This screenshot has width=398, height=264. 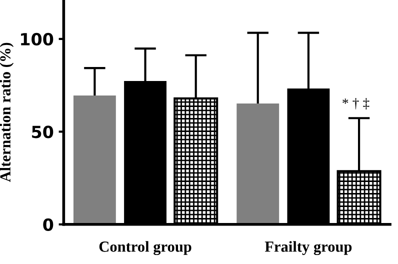 What do you see at coordinates (145, 248) in the screenshot?
I see `x-tick-label: Control group` at bounding box center [145, 248].